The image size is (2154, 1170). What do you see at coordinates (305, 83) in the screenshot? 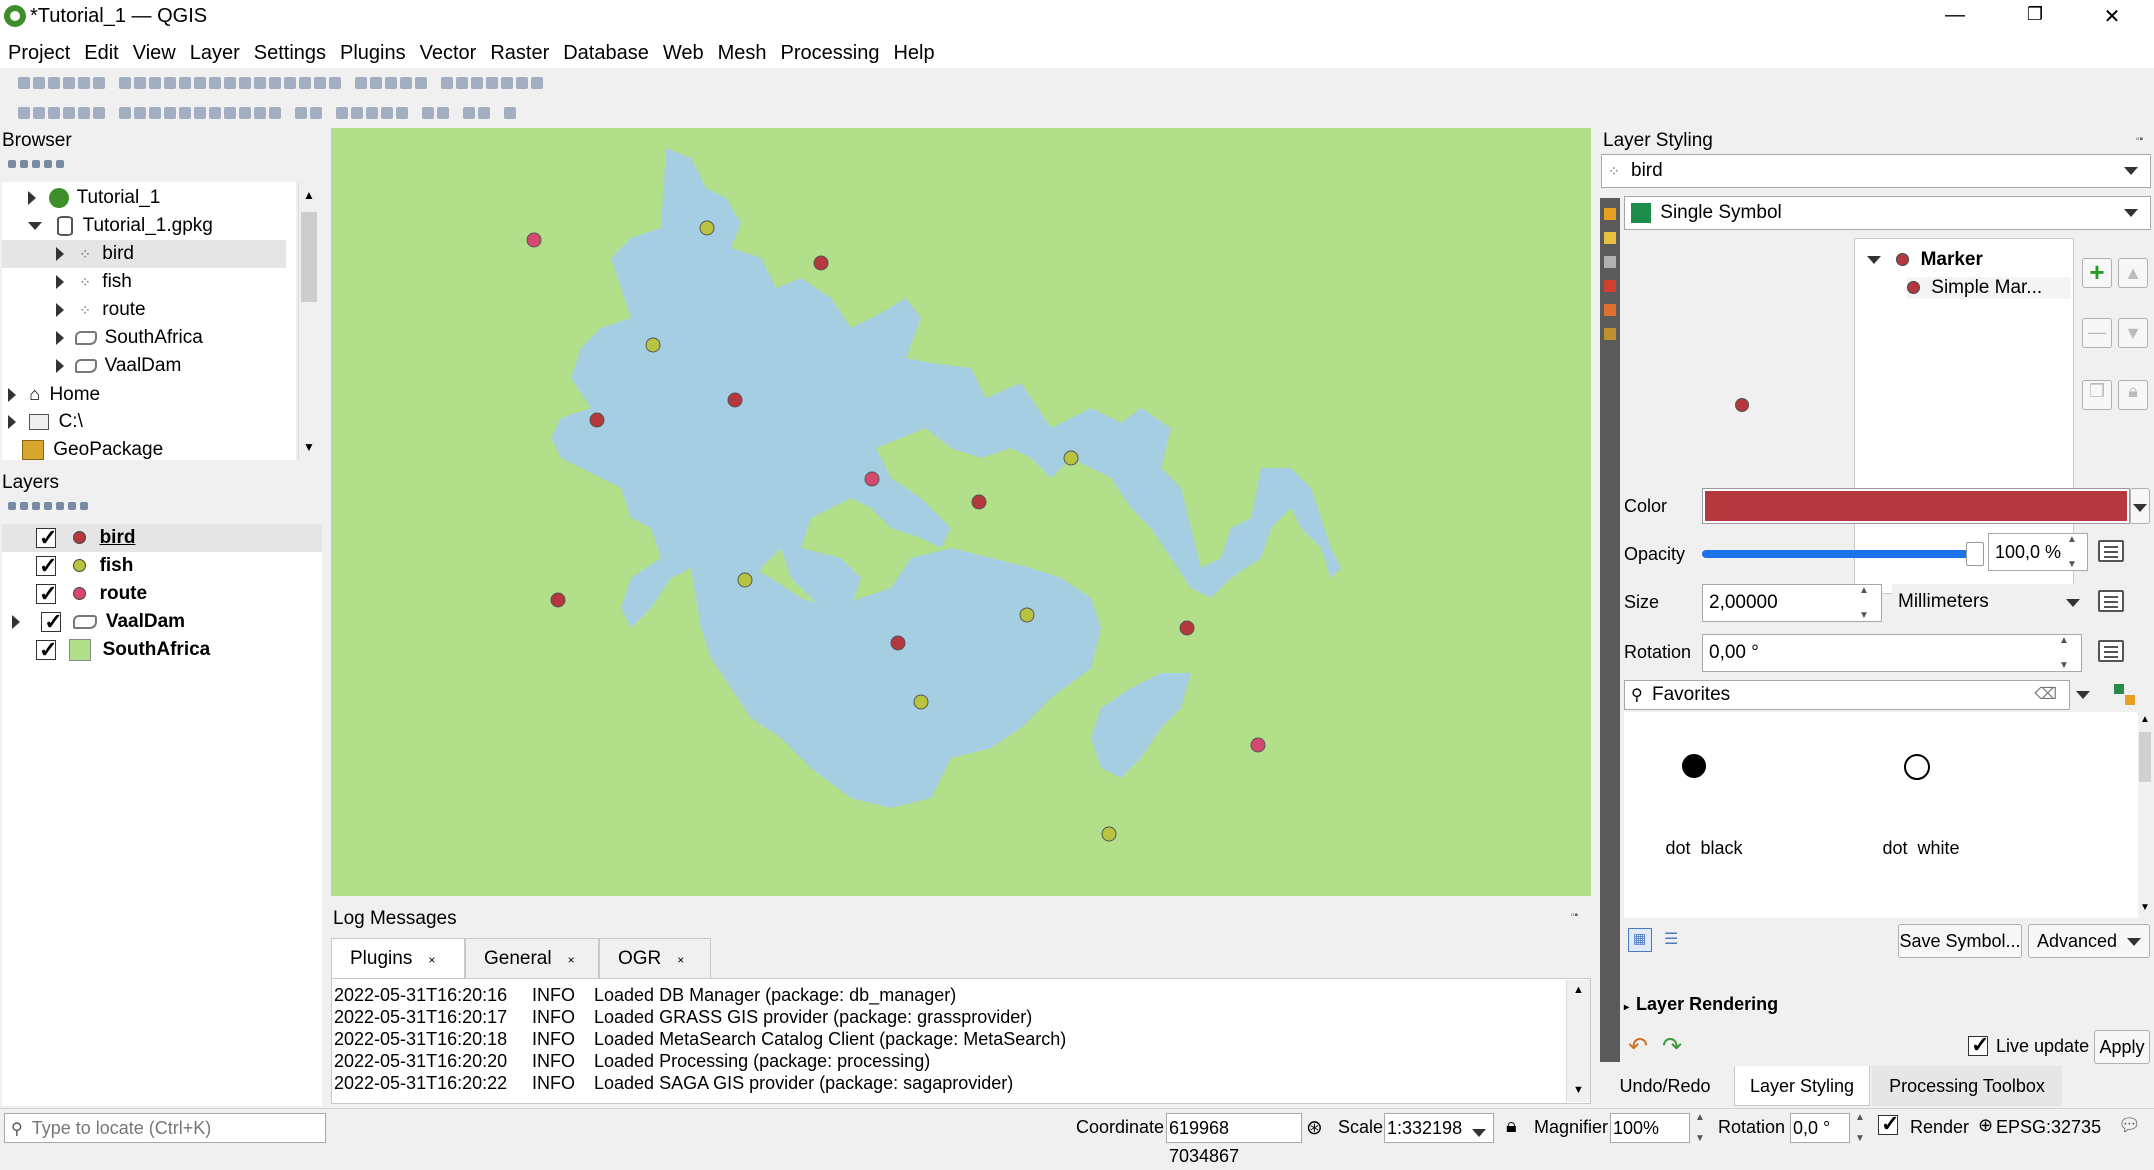
I see `show-bookmarks-icon` at bounding box center [305, 83].